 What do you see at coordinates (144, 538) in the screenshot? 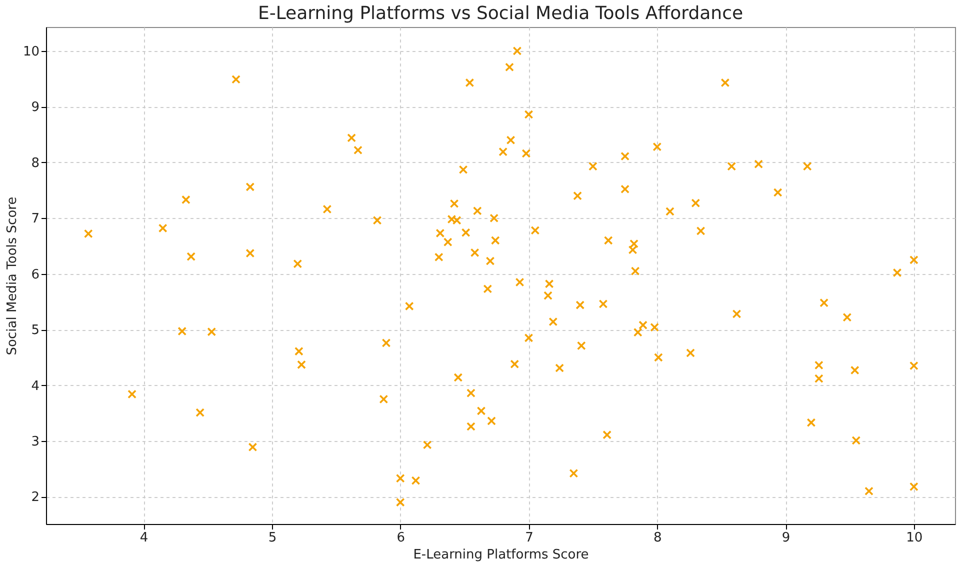
I see `x-tick-label: 4` at bounding box center [144, 538].